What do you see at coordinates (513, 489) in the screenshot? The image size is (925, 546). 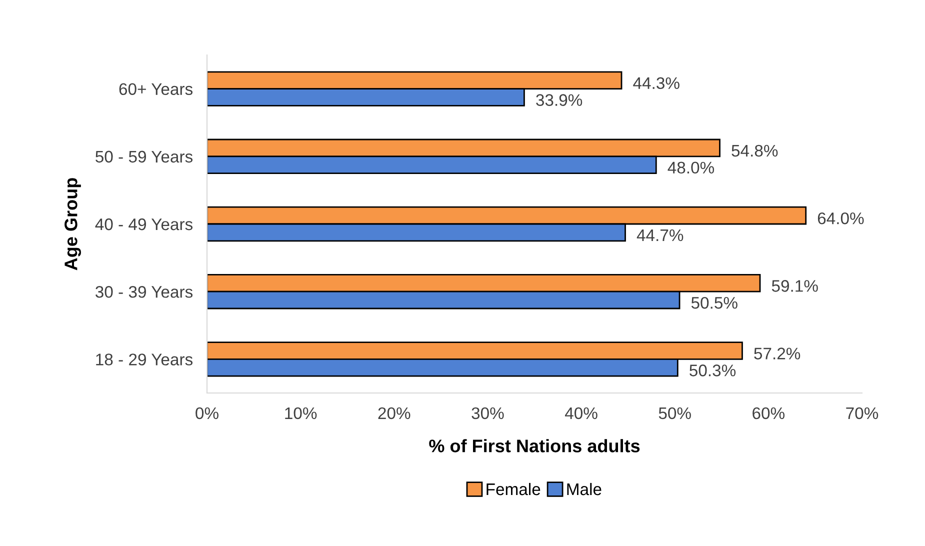 I see `legend-label: Female` at bounding box center [513, 489].